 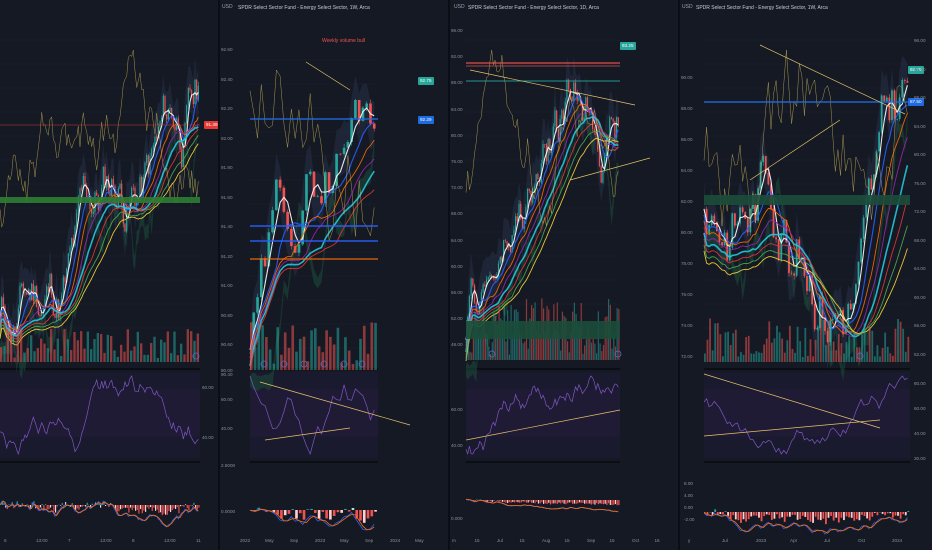 What do you see at coordinates (725, 540) in the screenshot?
I see `time-tick-4-1: Jul` at bounding box center [725, 540].